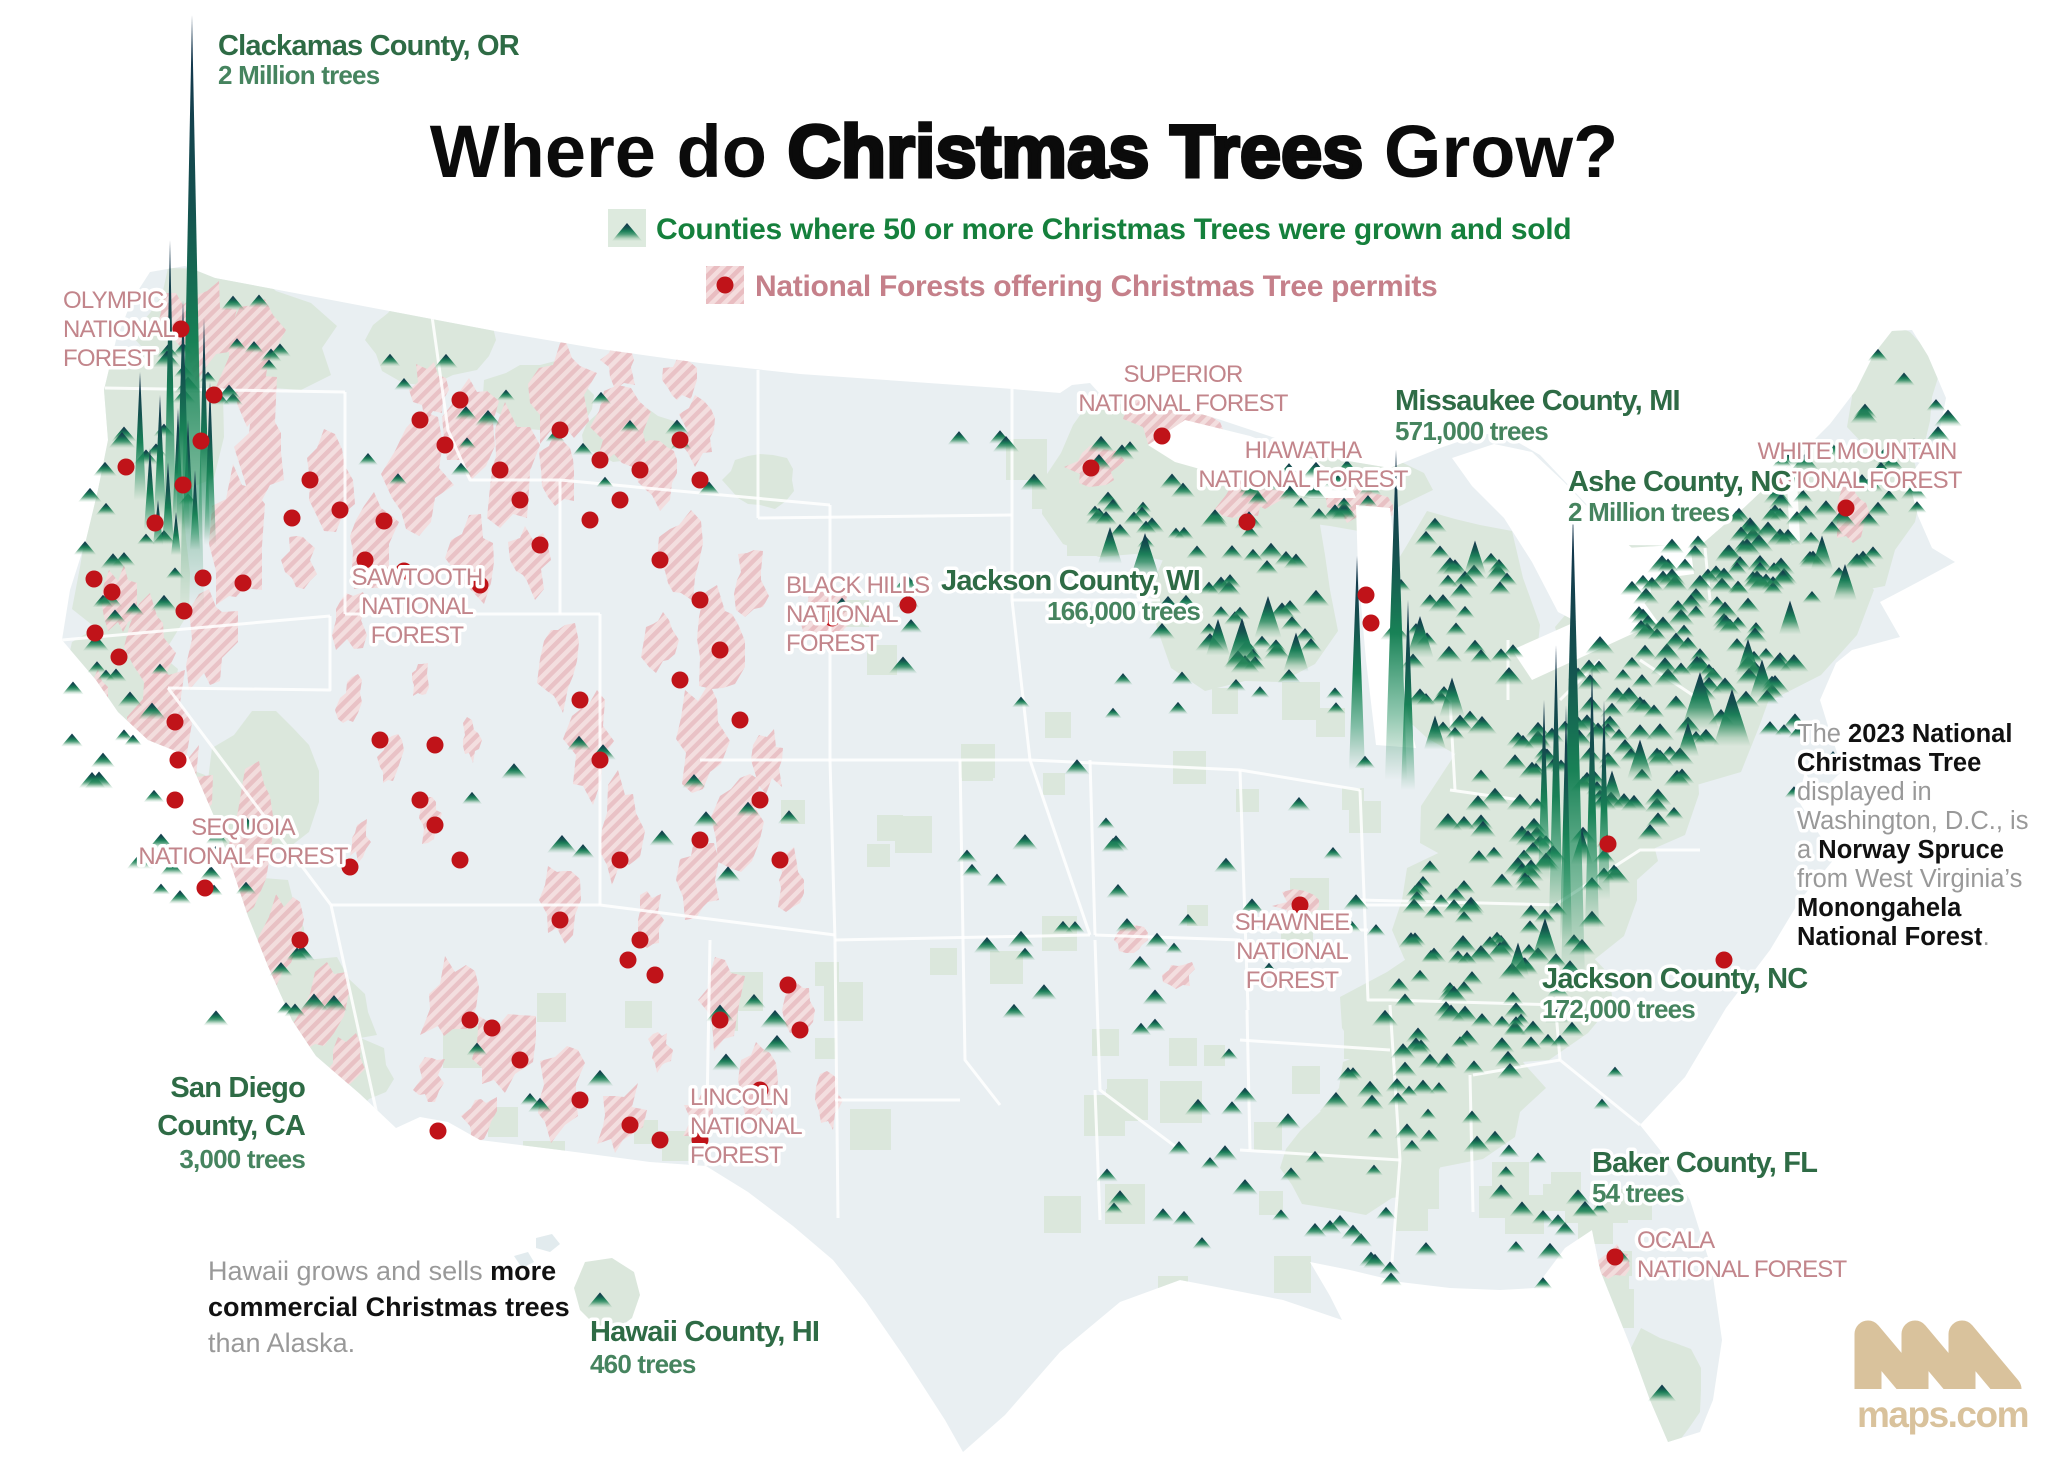  I want to click on svg-text: maps.com, so click(1942, 1414).